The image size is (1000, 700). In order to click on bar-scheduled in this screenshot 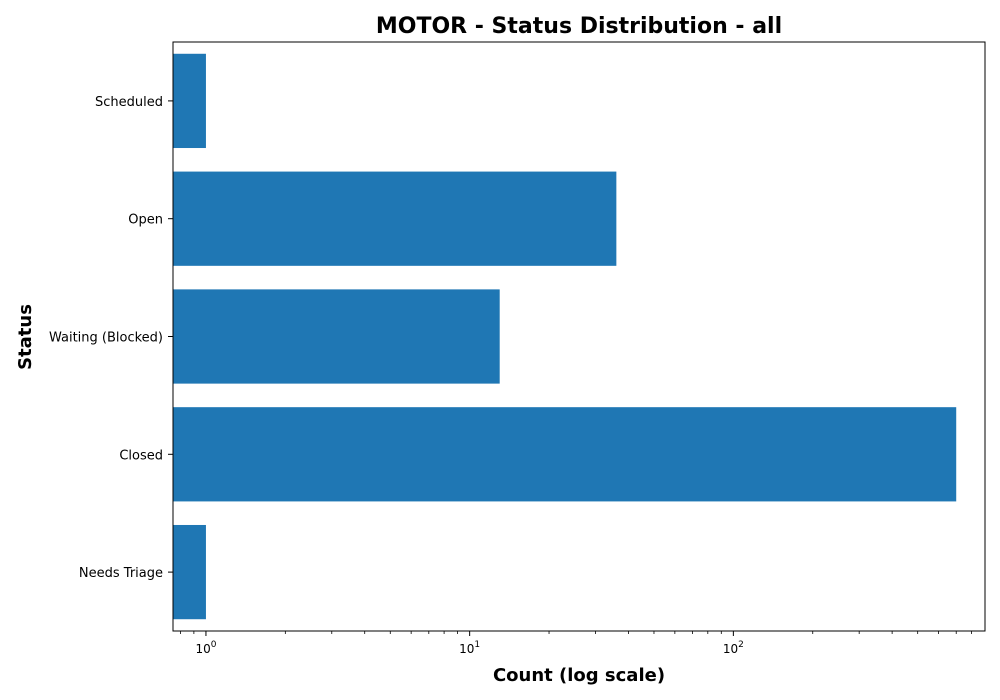, I will do `click(189, 101)`.